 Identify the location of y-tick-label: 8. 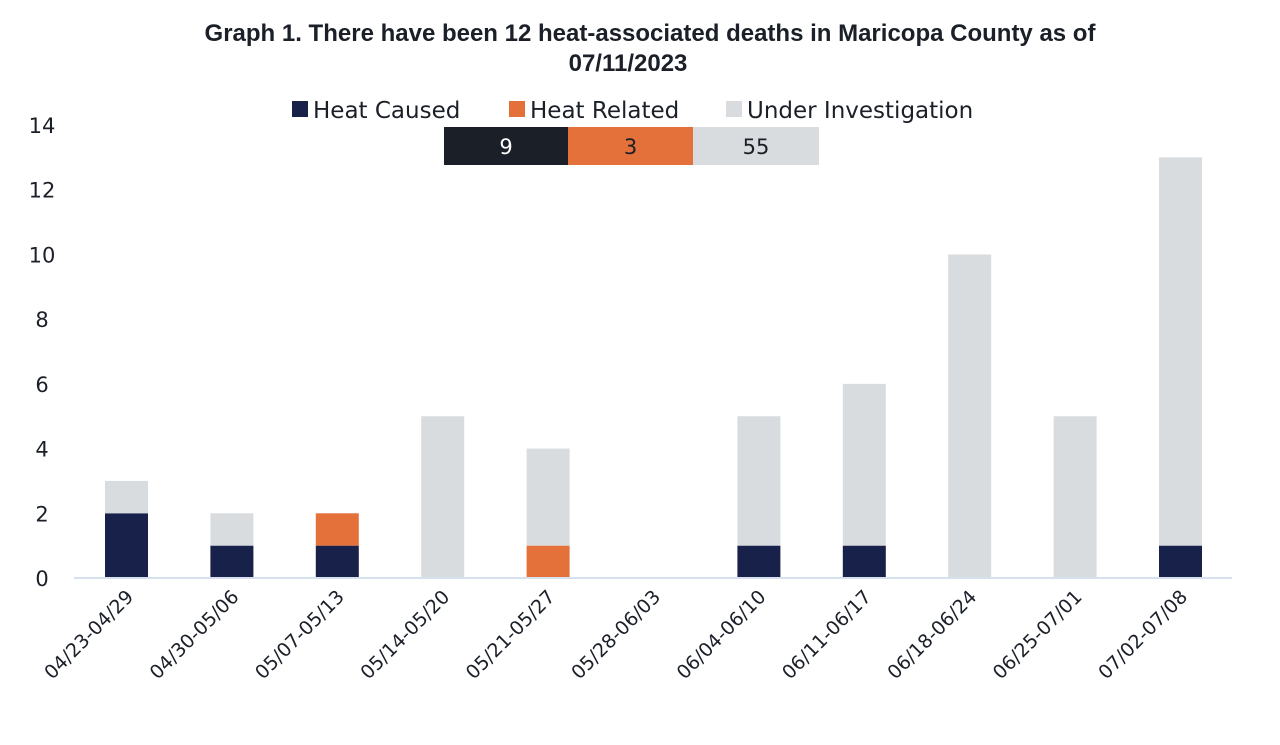
(41, 320).